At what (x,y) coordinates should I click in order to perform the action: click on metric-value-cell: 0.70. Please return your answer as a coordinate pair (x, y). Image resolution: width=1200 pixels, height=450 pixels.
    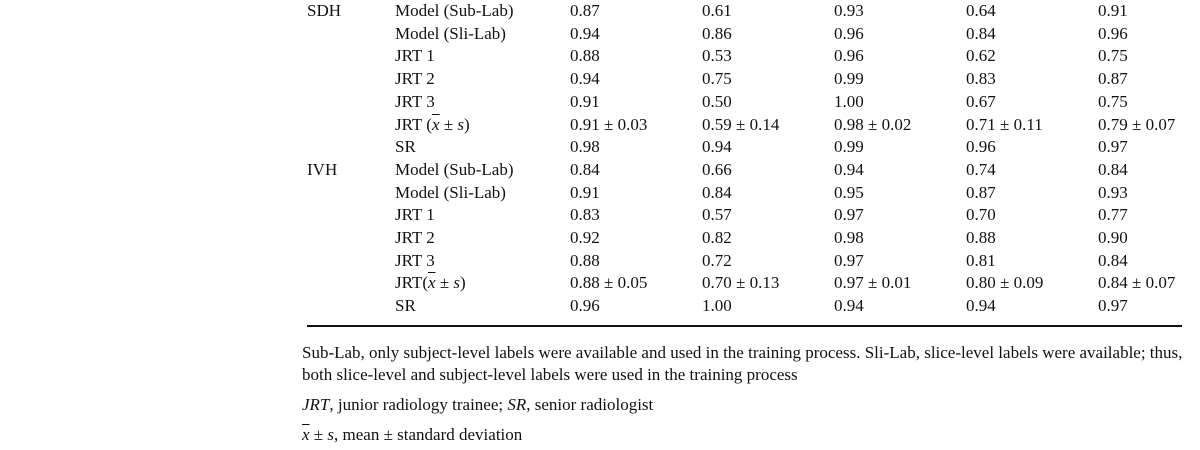
    Looking at the image, I should click on (981, 215).